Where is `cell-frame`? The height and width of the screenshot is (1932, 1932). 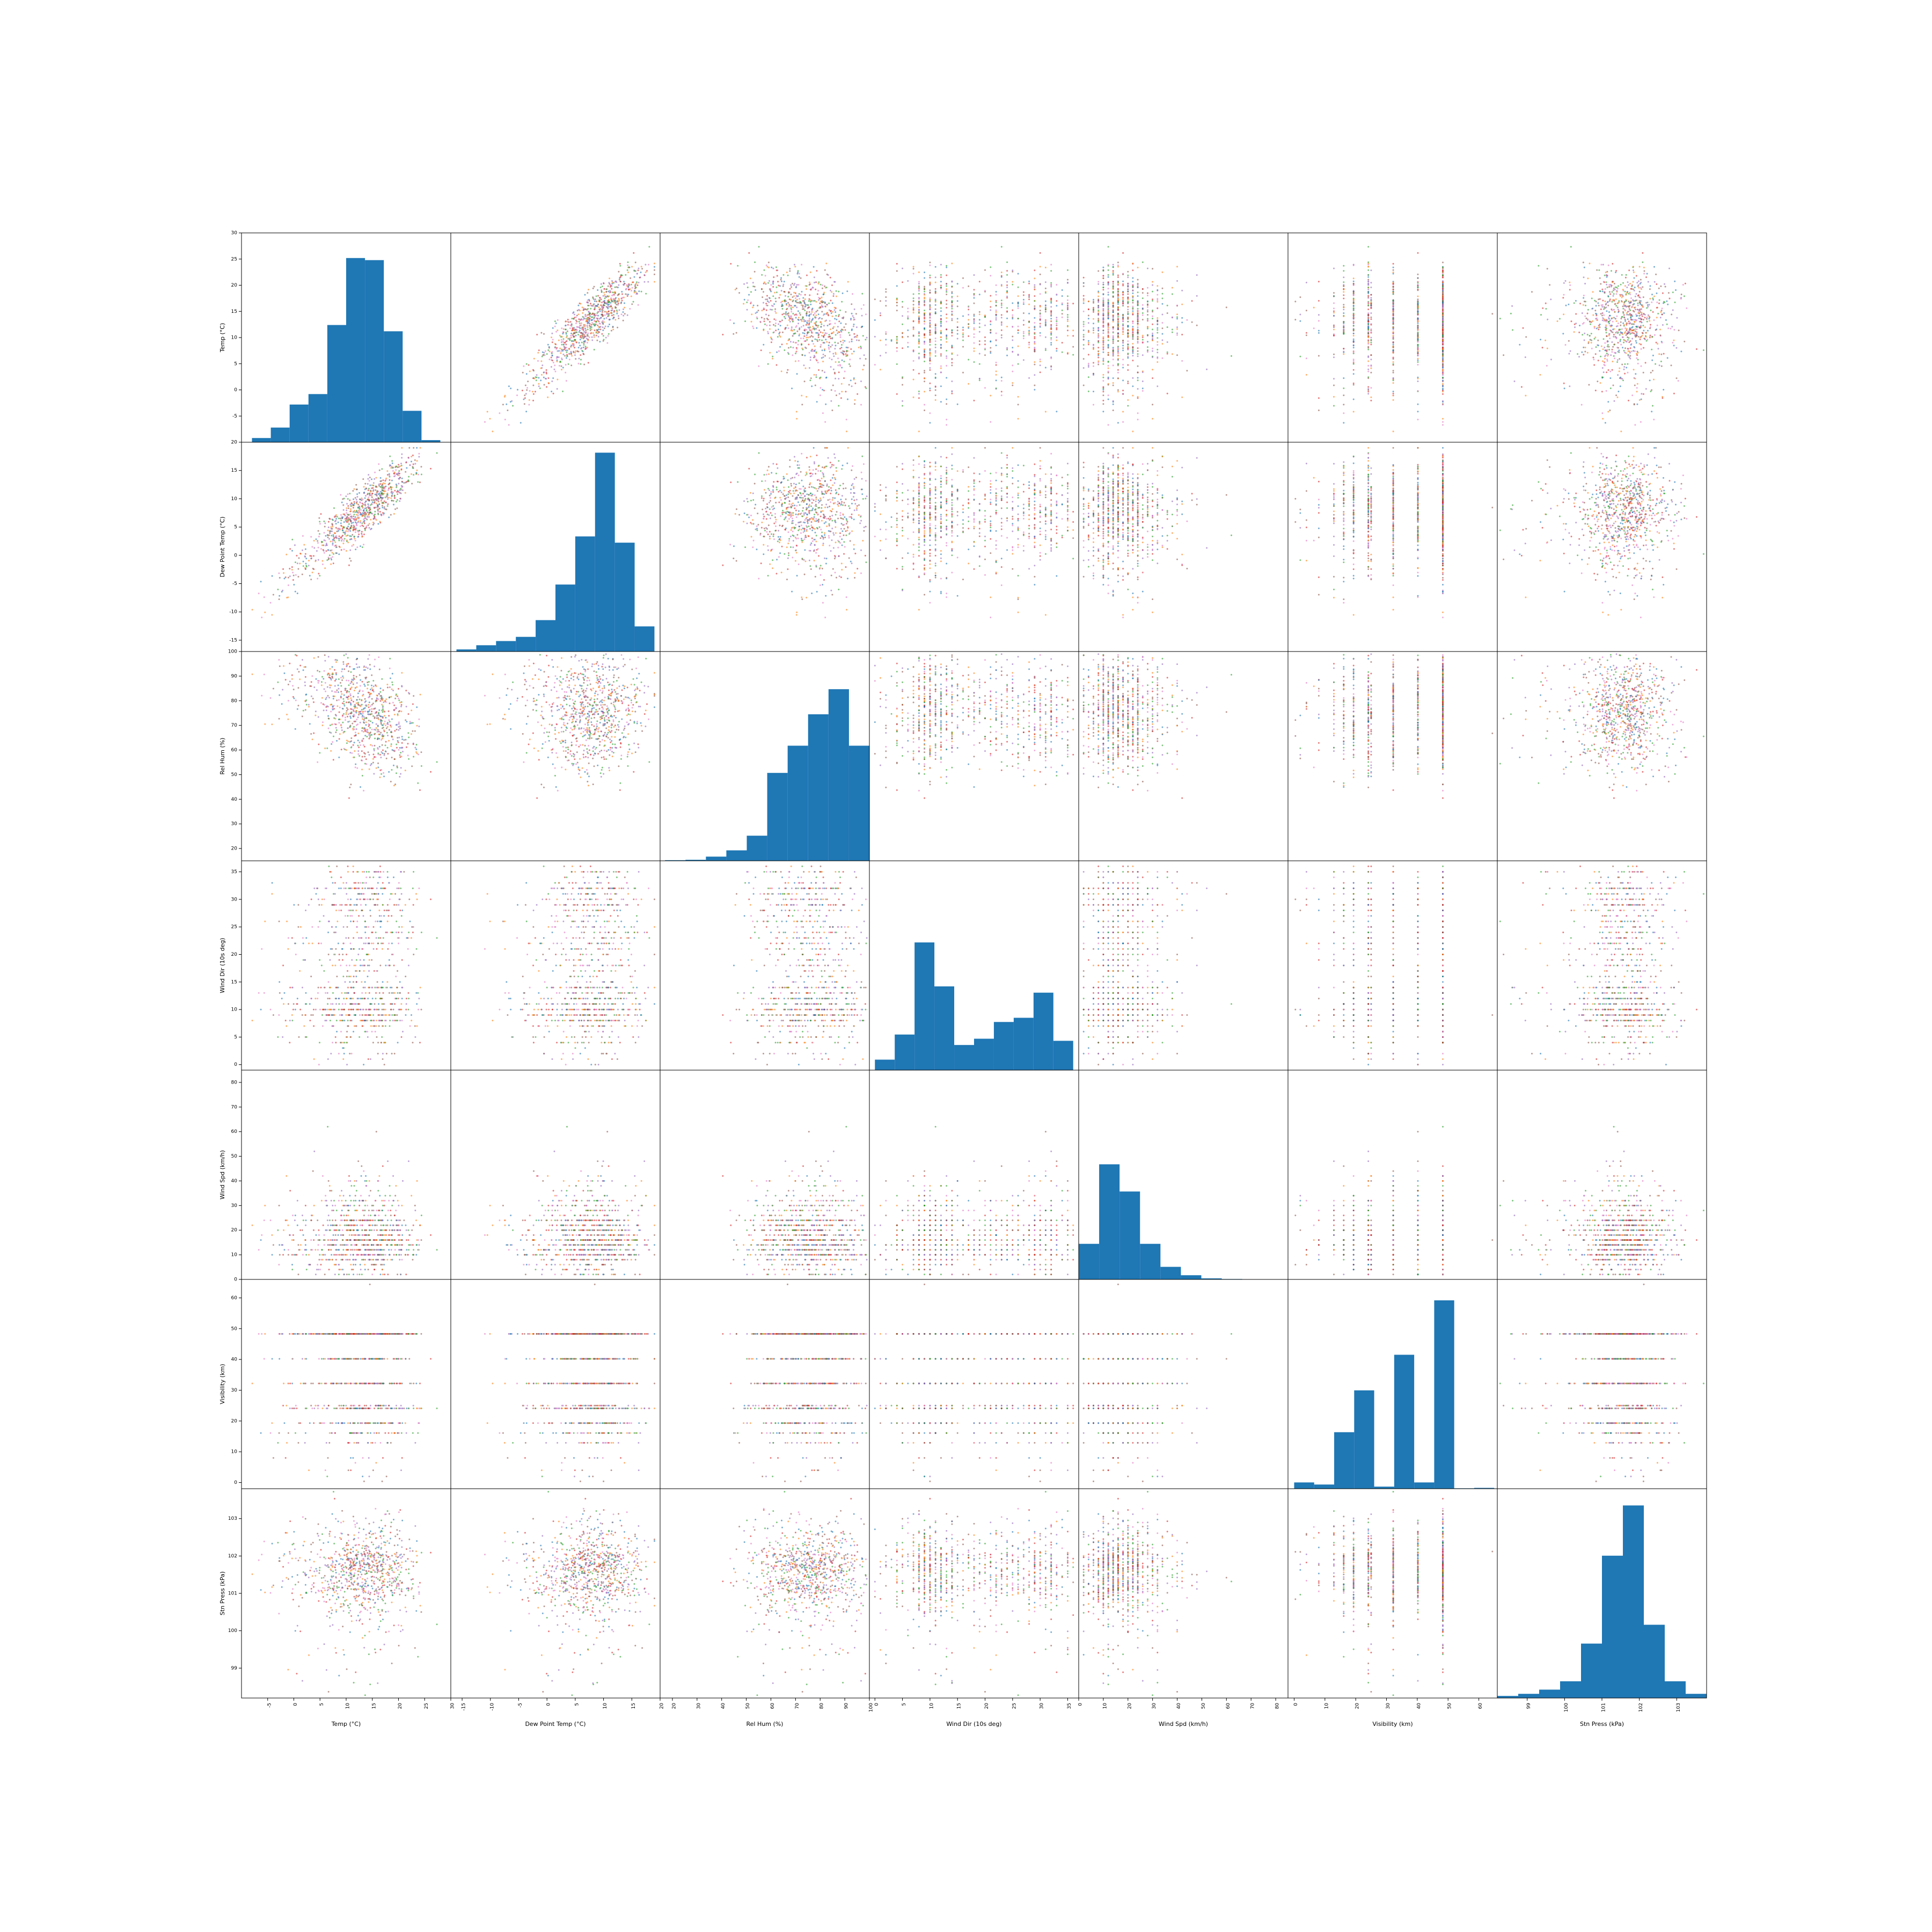 cell-frame is located at coordinates (765, 337).